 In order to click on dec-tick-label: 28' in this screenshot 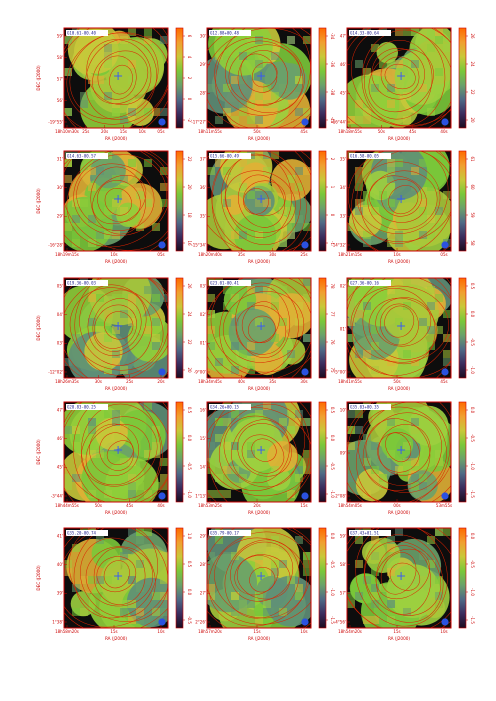, I will do `click(203, 93)`.